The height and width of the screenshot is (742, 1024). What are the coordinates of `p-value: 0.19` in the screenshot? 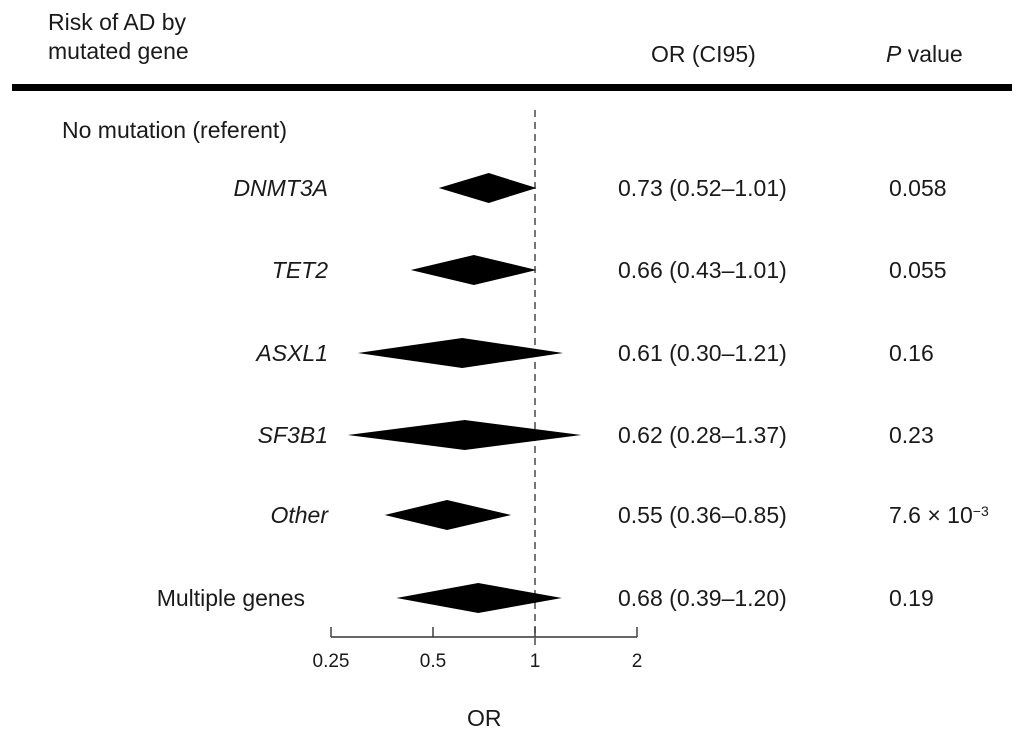 It's located at (911, 598).